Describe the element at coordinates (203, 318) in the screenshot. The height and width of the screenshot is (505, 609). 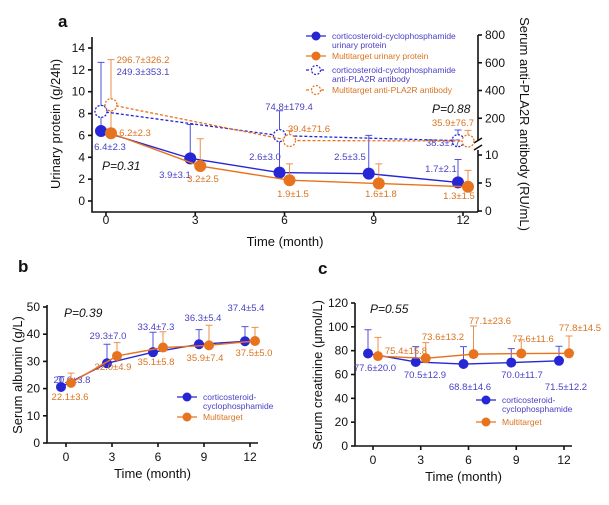
I see `data-label: 36.3±5.4` at that location.